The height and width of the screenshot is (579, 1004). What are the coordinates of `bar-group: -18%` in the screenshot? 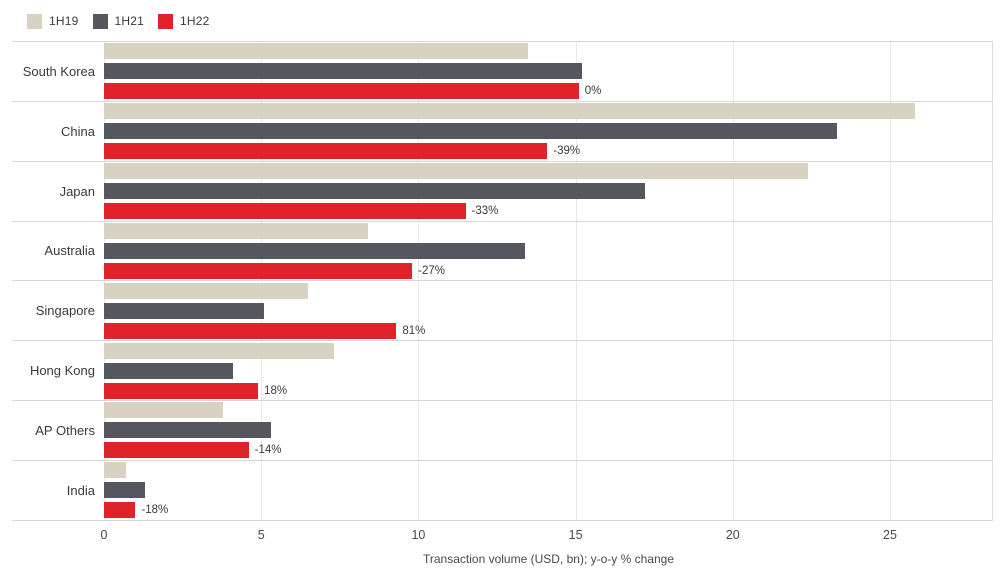 It's located at (548, 490).